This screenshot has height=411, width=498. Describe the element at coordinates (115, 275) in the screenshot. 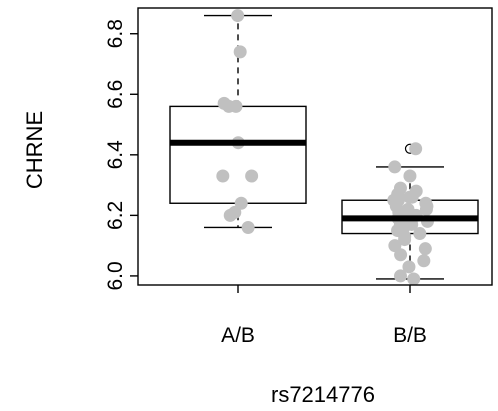

I see `y-tick-label: 6.0` at that location.